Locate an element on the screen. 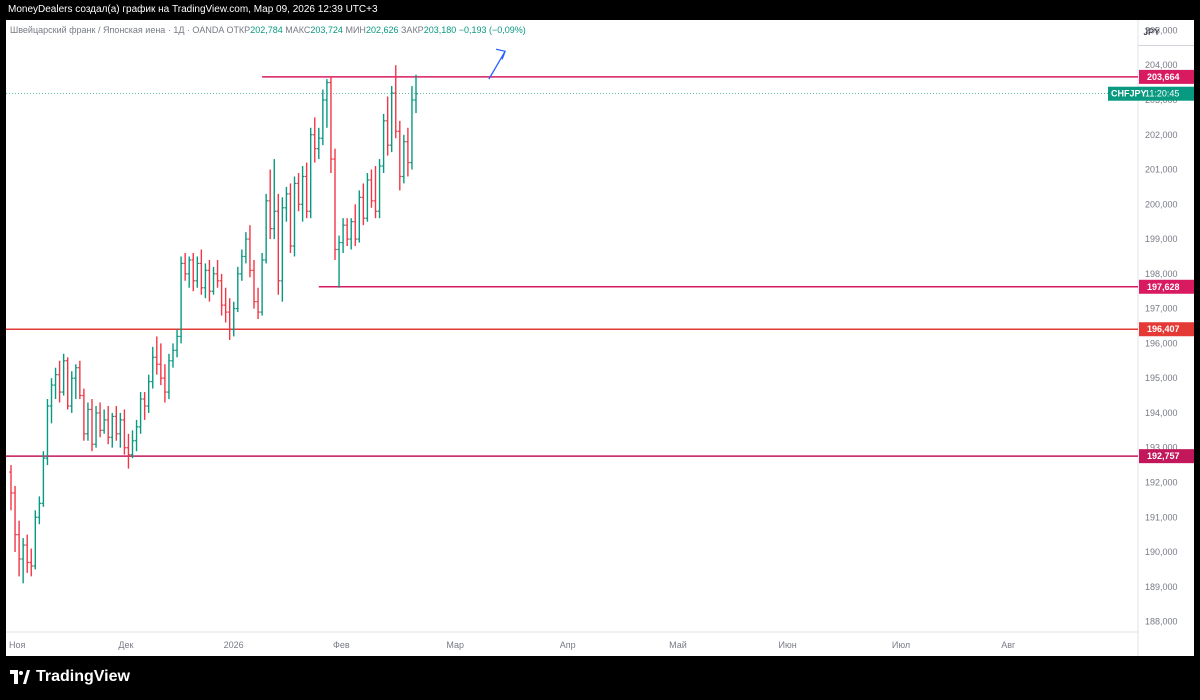  y-tick-label: 190,000 is located at coordinates (1161, 552).